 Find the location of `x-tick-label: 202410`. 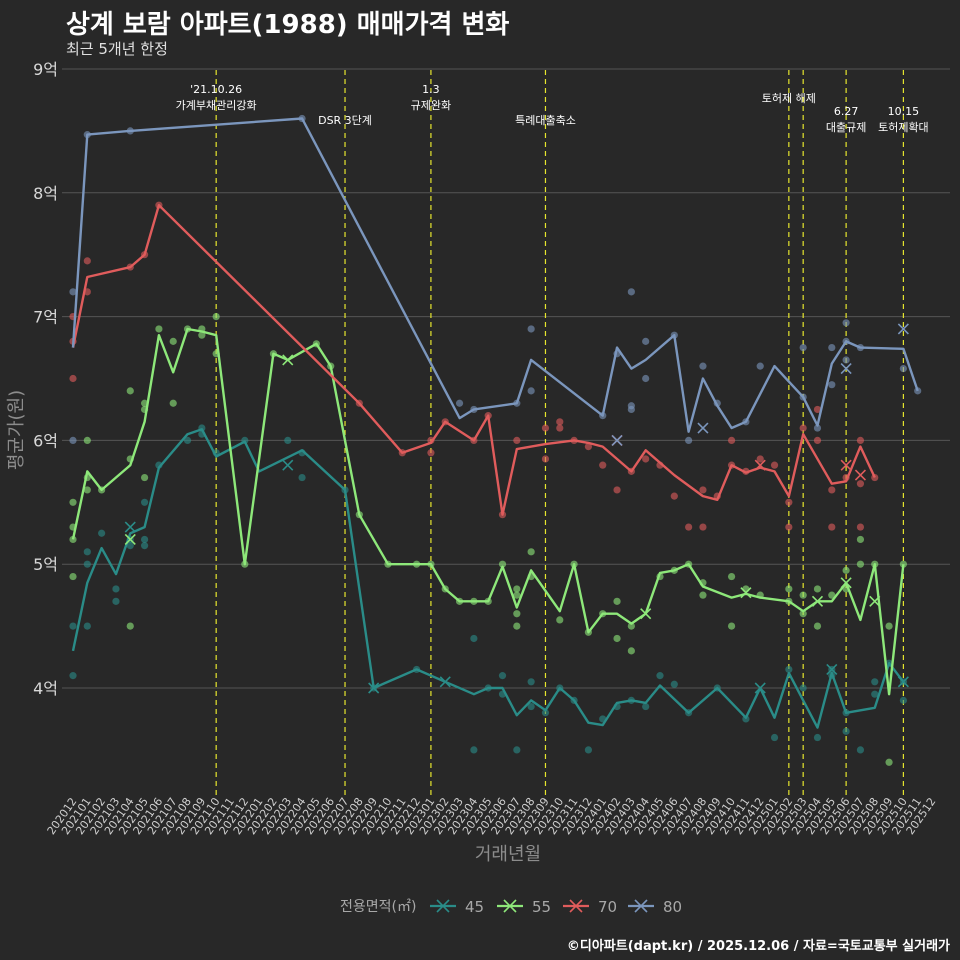

x-tick-label: 202410 is located at coordinates (720, 816).